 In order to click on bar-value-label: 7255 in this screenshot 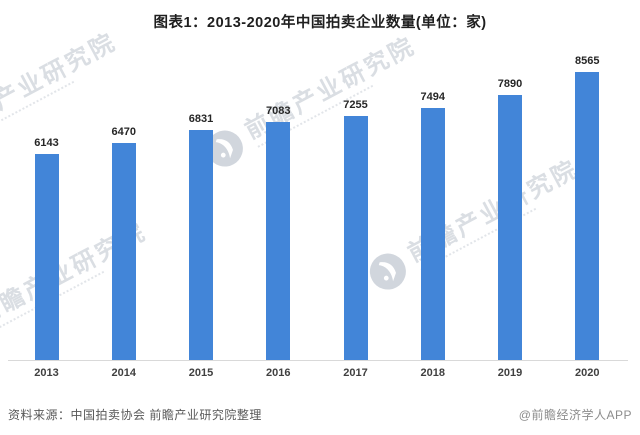, I will do `click(355, 105)`.